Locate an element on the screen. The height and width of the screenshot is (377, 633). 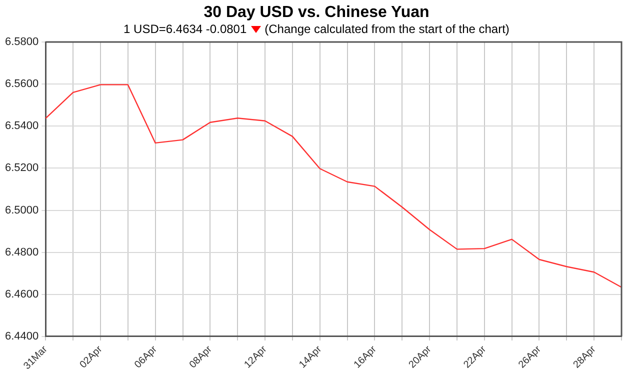
chart-title: 30 Day USD vs. Chinese Yuan is located at coordinates (316, 13).